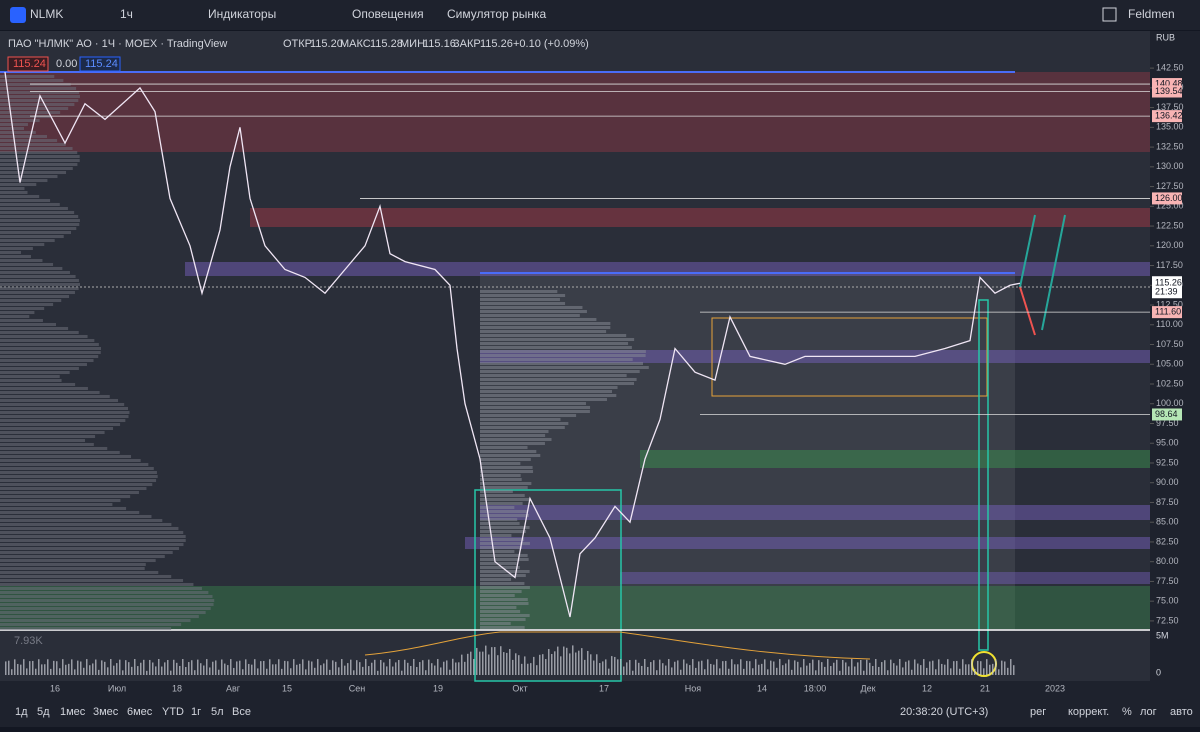 This screenshot has width=1200, height=732. What do you see at coordinates (496, 14) in the screenshot?
I see `replay: Симулятор рынка` at bounding box center [496, 14].